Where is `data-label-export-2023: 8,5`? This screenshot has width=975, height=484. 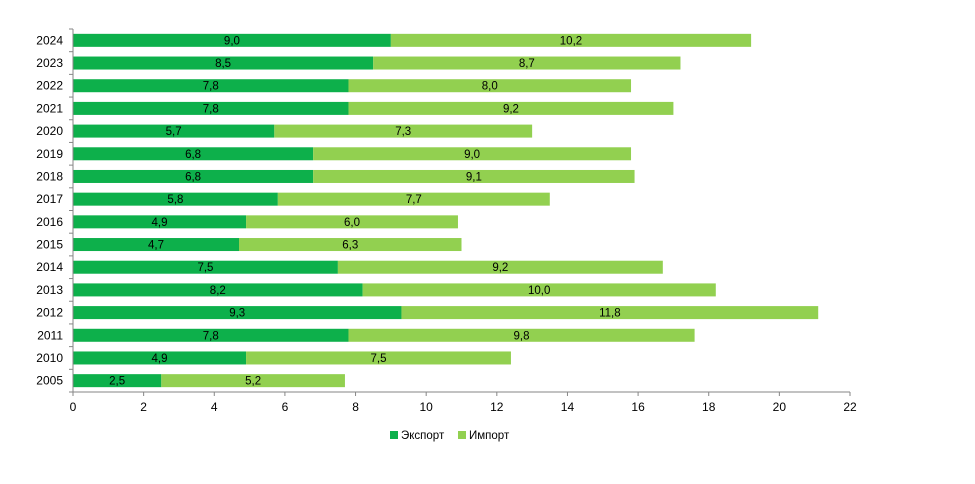
data-label-export-2023: 8,5 is located at coordinates (223, 64).